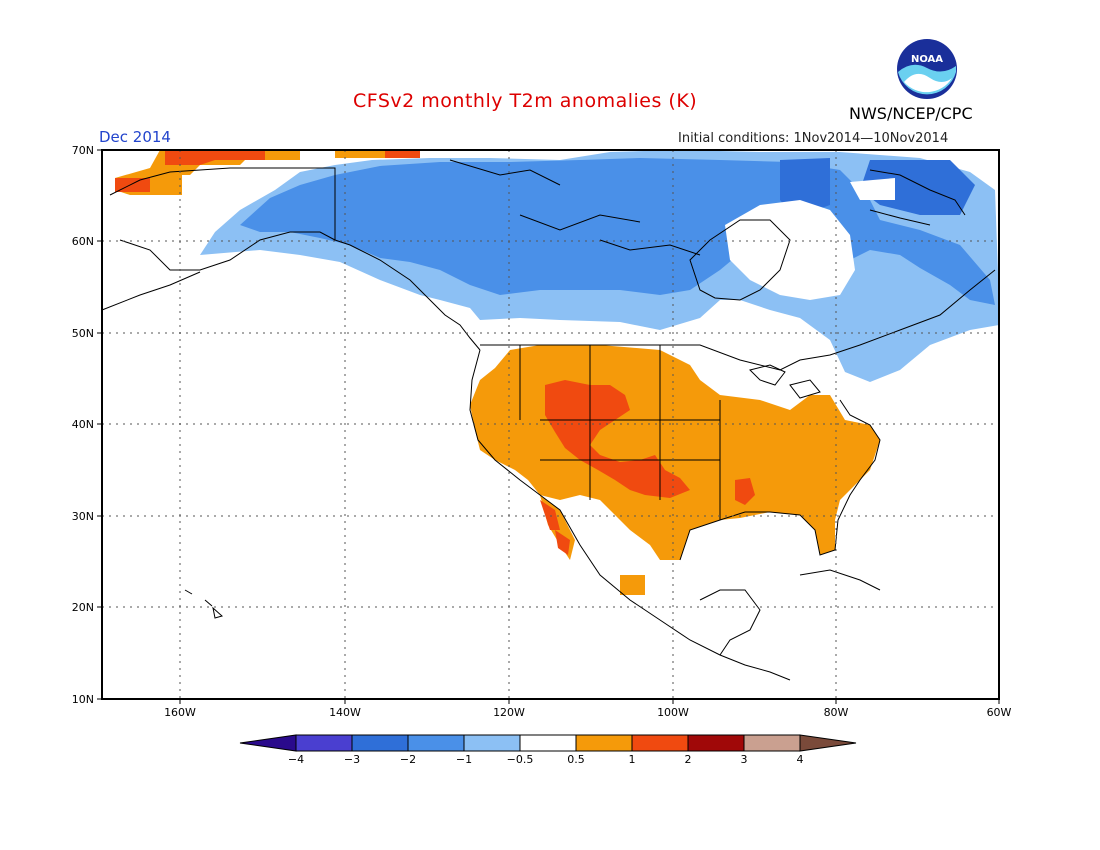 The width and height of the screenshot is (1100, 850). I want to click on colorbar-label: 0.5, so click(576, 759).